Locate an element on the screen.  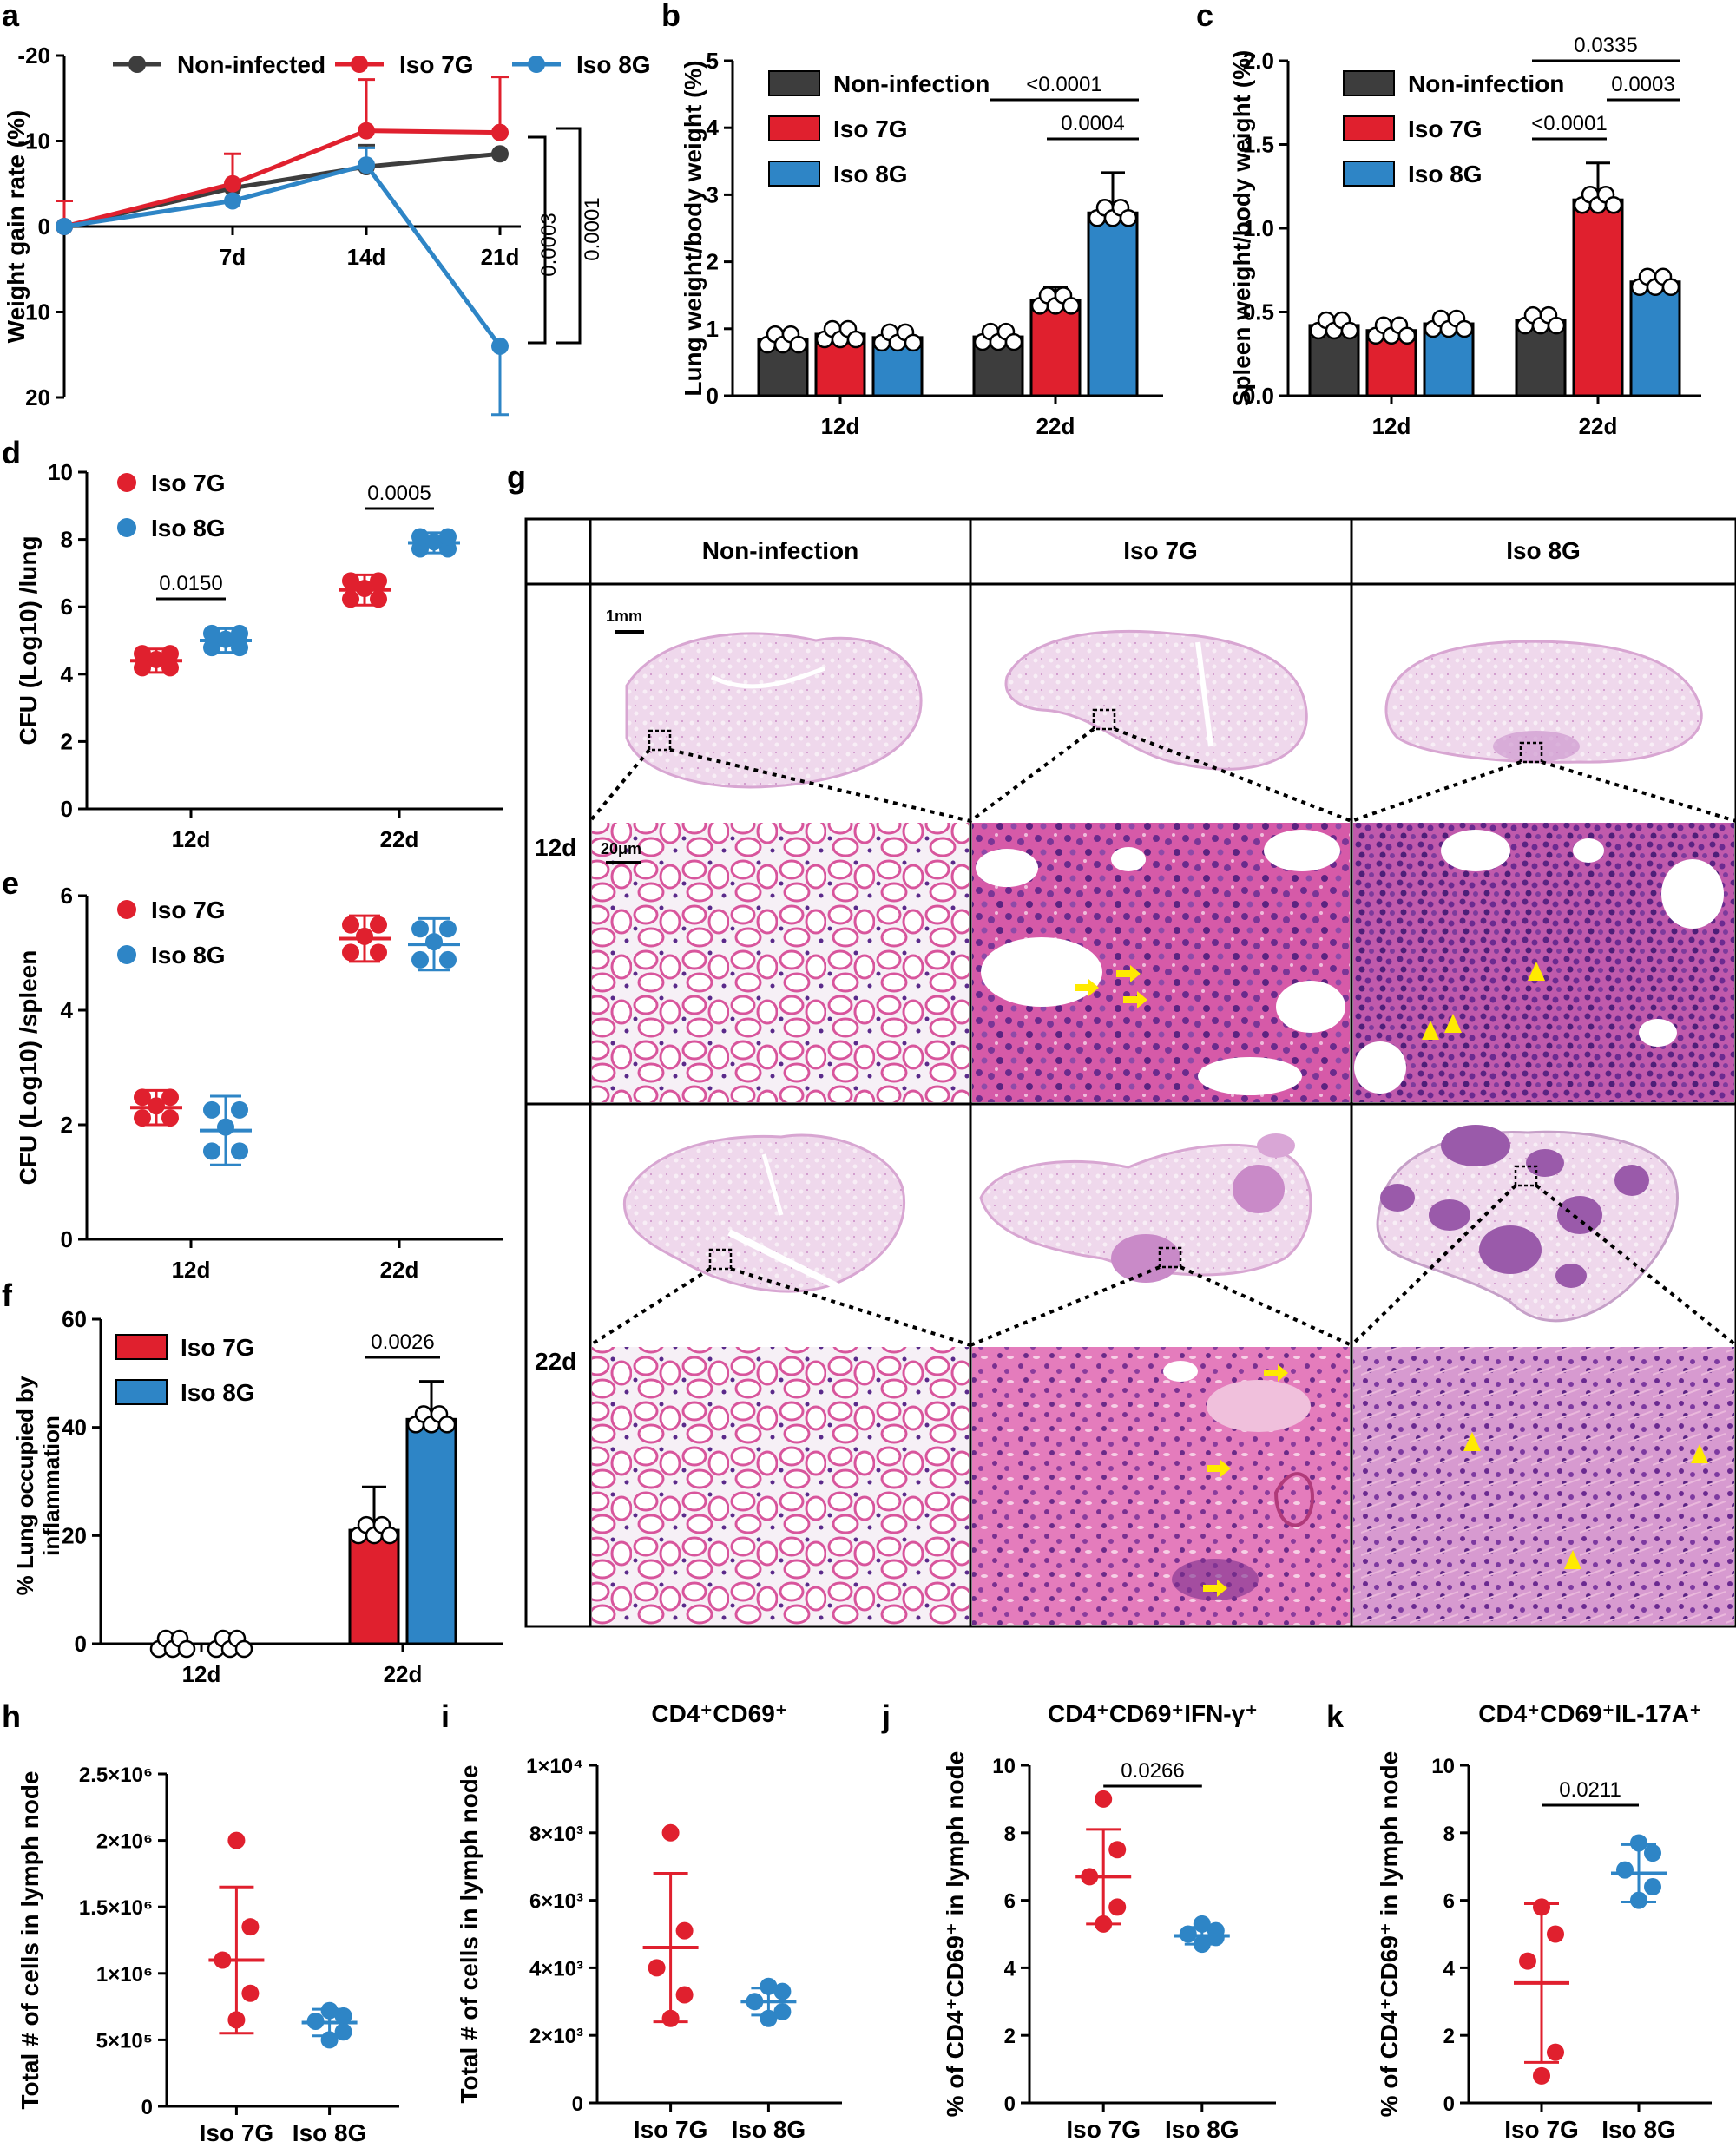
lung-section-22d-non-infection is located at coordinates (763, 1215).